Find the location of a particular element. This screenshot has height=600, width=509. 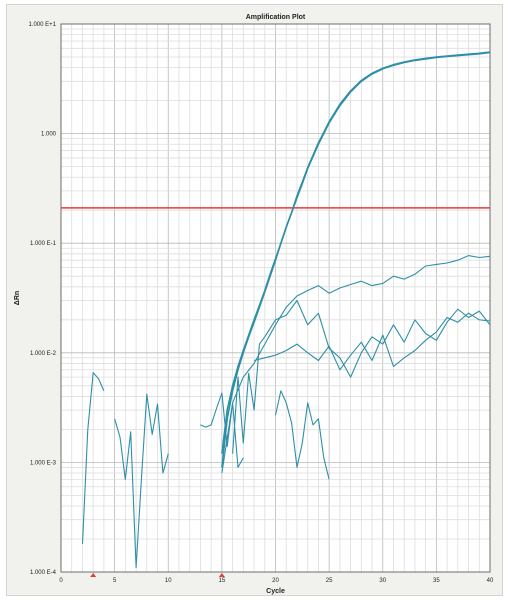

x-tick-label: 40 is located at coordinates (490, 581).